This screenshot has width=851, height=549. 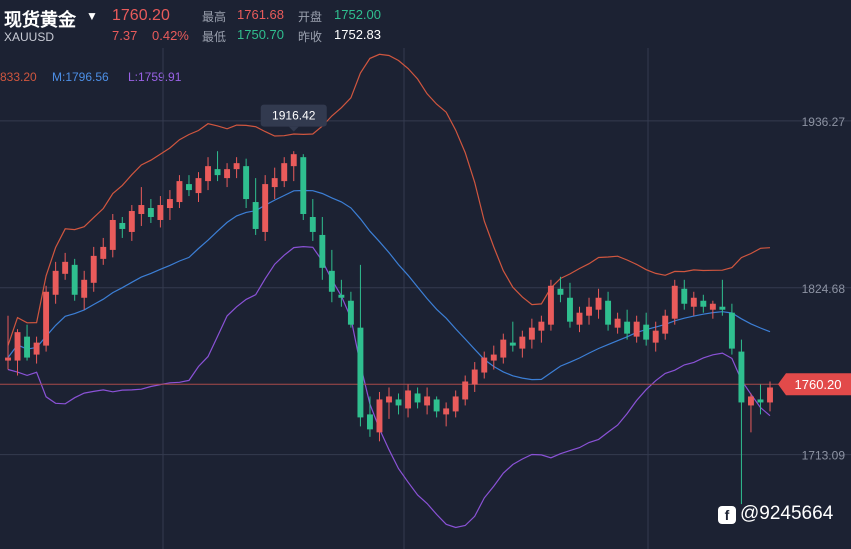 What do you see at coordinates (155, 77) in the screenshot?
I see `lower-band-value: L:1759.91` at bounding box center [155, 77].